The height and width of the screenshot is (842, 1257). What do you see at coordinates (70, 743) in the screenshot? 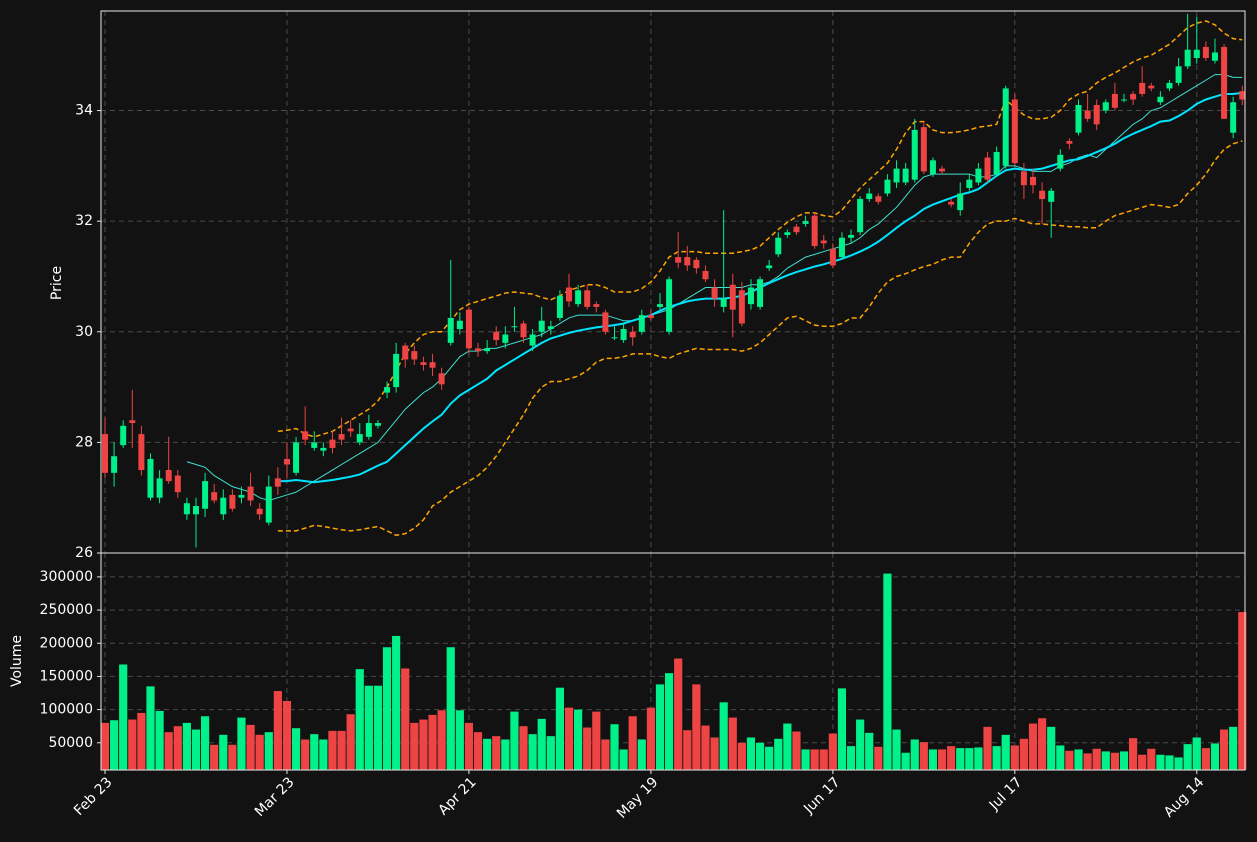
I see `y-tick-label: 50000` at bounding box center [70, 743].